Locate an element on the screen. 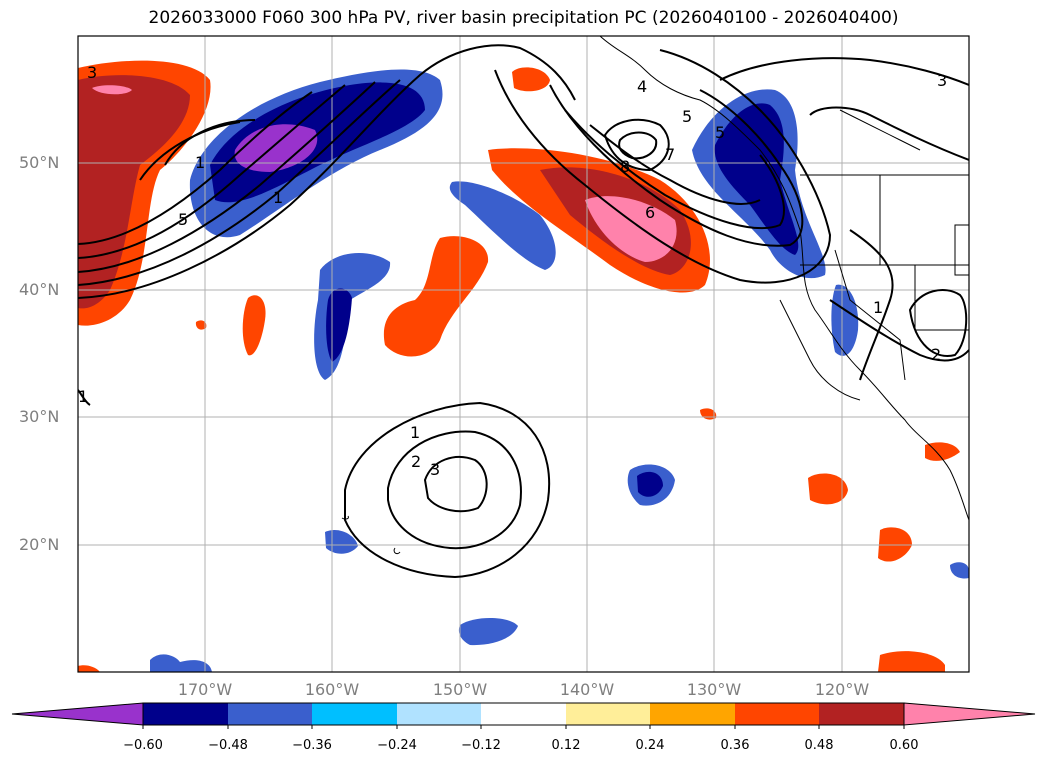  colorbar-tick-label: 0.24 is located at coordinates (650, 745).